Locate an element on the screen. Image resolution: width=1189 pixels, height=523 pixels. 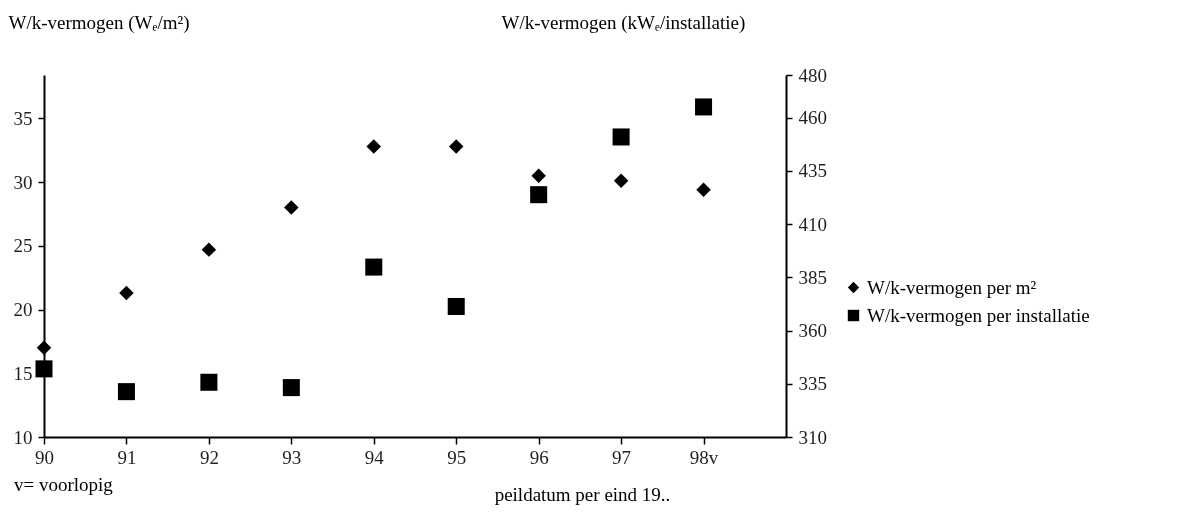
y-axis-title: W/k-vermogen (Wₑ/m²) is located at coordinates (99, 22).